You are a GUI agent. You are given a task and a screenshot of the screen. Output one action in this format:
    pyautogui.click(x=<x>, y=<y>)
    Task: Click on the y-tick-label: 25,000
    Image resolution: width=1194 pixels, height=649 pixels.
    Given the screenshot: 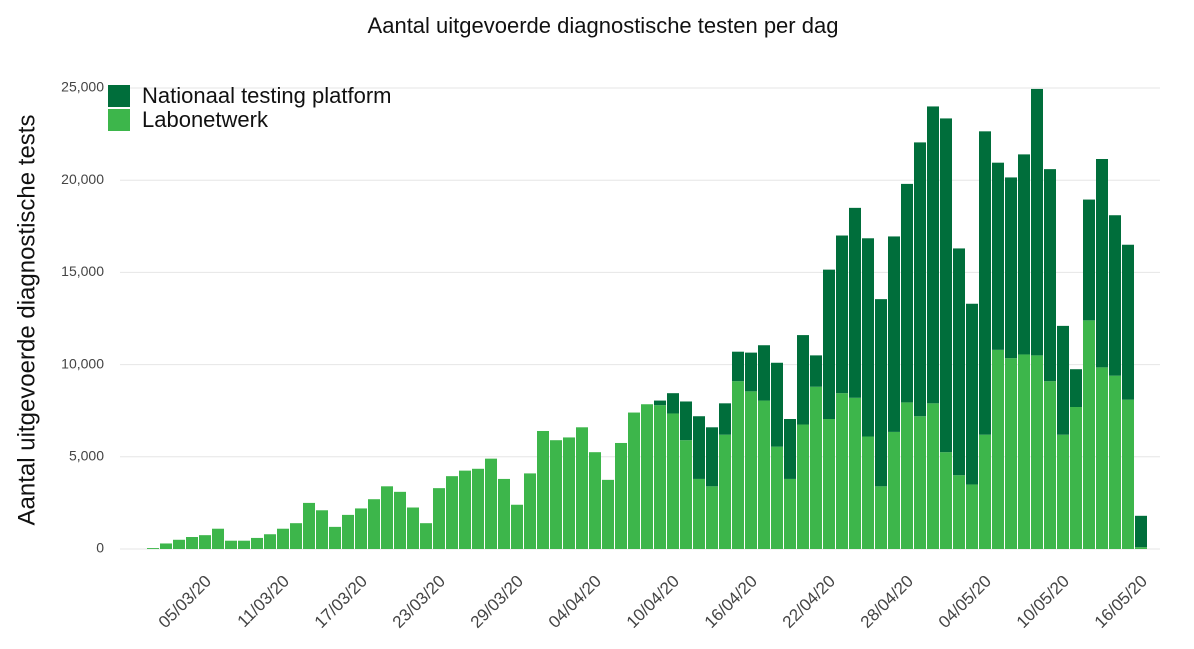 What is the action you would take?
    pyautogui.click(x=82, y=87)
    